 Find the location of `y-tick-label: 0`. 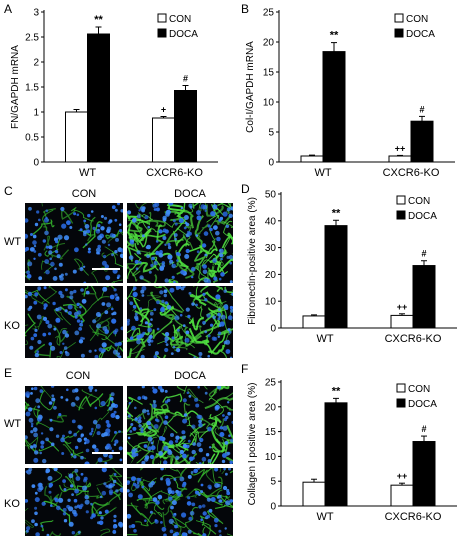

y-tick-label: 0 is located at coordinates (36, 163).